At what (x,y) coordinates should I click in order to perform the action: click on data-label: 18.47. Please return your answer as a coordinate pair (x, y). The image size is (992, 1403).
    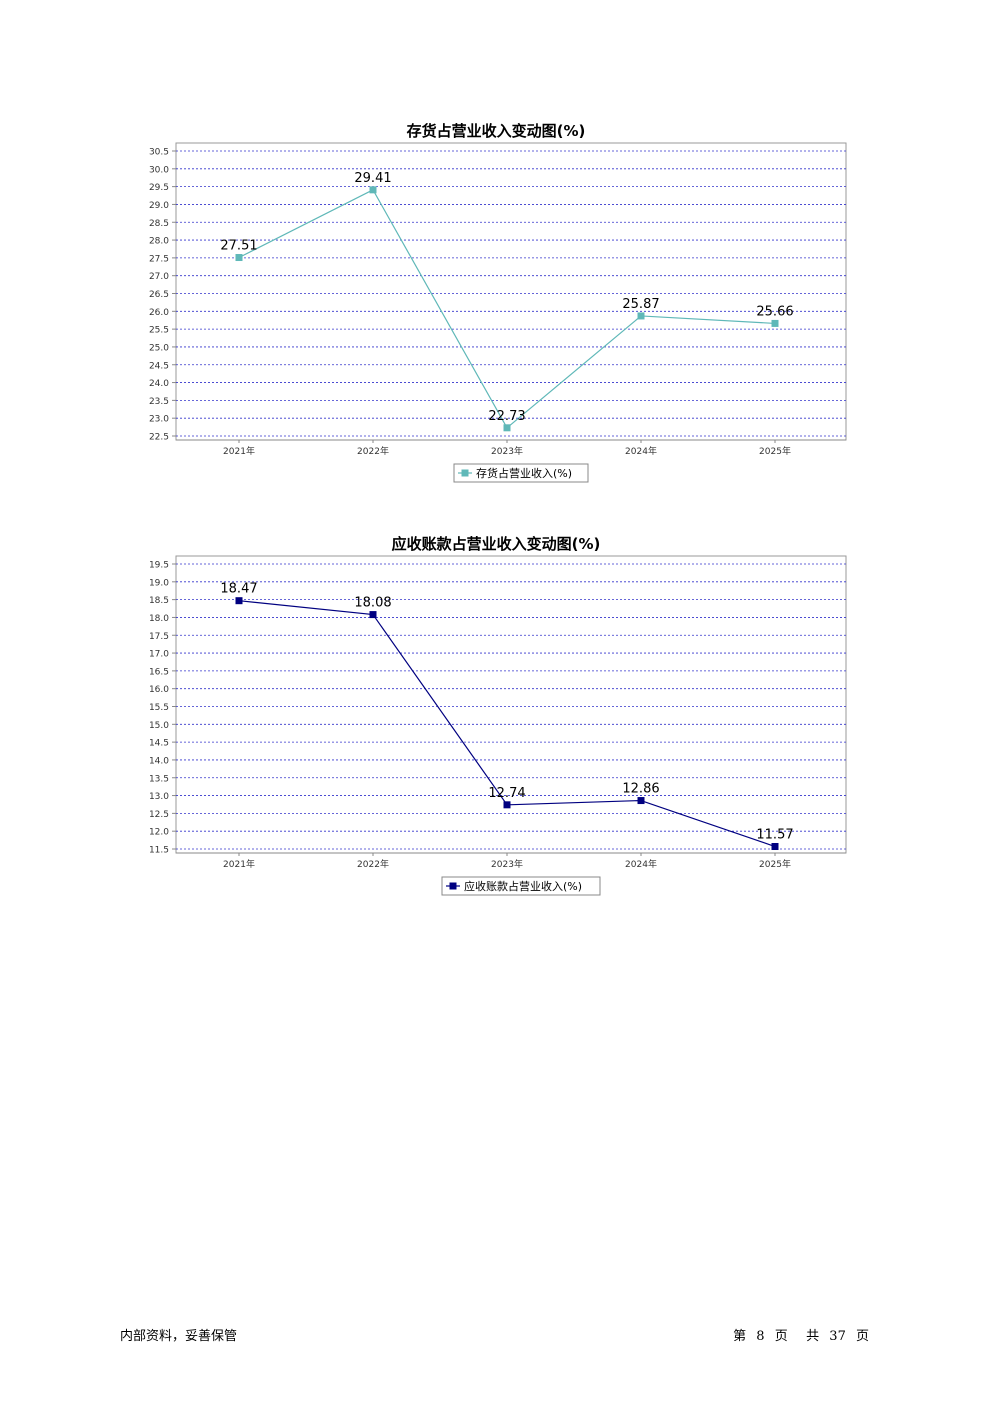
    Looking at the image, I should click on (238, 589).